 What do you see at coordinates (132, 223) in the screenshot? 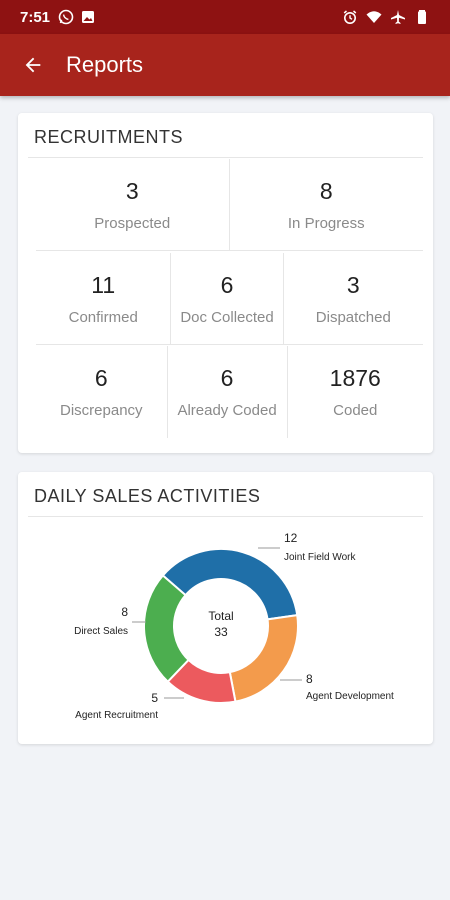
I see `stat-label: Prospected` at bounding box center [132, 223].